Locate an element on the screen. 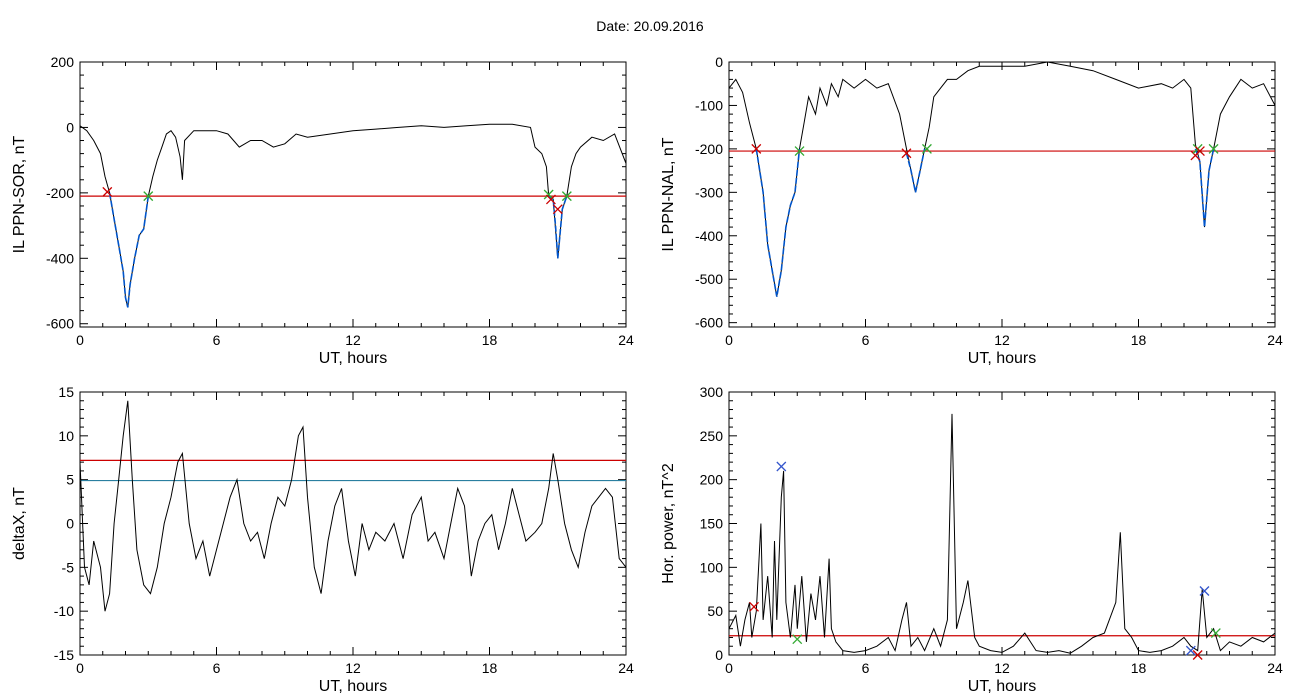 Image resolution: width=1300 pixels, height=700 pixels. y-tick-label: 250 is located at coordinates (712, 436).